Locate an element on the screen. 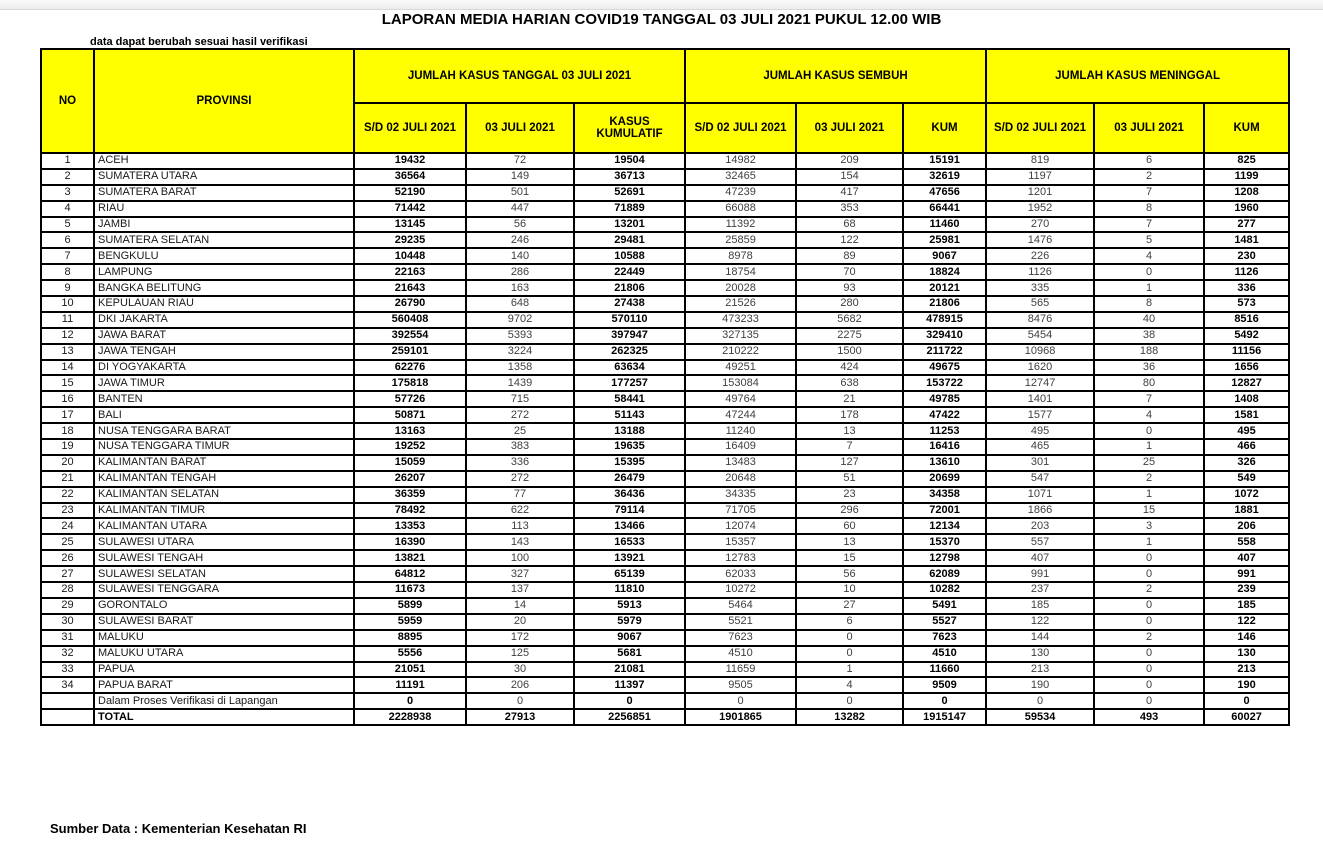 The width and height of the screenshot is (1323, 848). cell-value: 12074 is located at coordinates (741, 526).